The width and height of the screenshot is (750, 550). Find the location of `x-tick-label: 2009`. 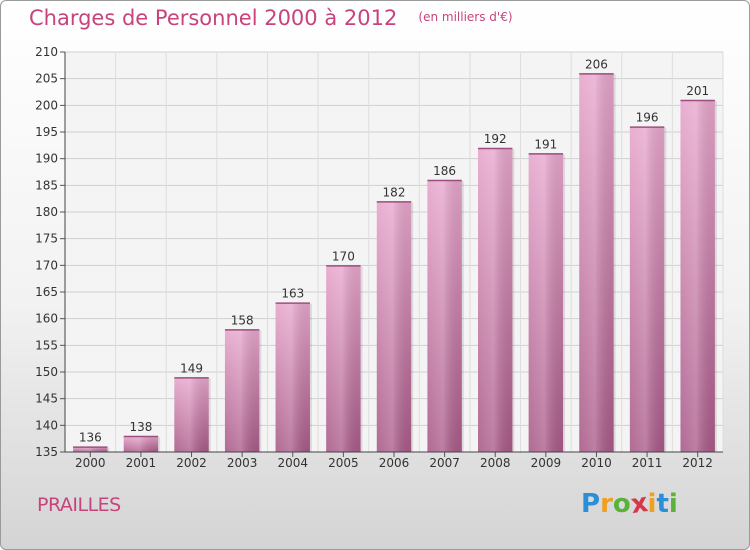

x-tick-label: 2009 is located at coordinates (546, 463).